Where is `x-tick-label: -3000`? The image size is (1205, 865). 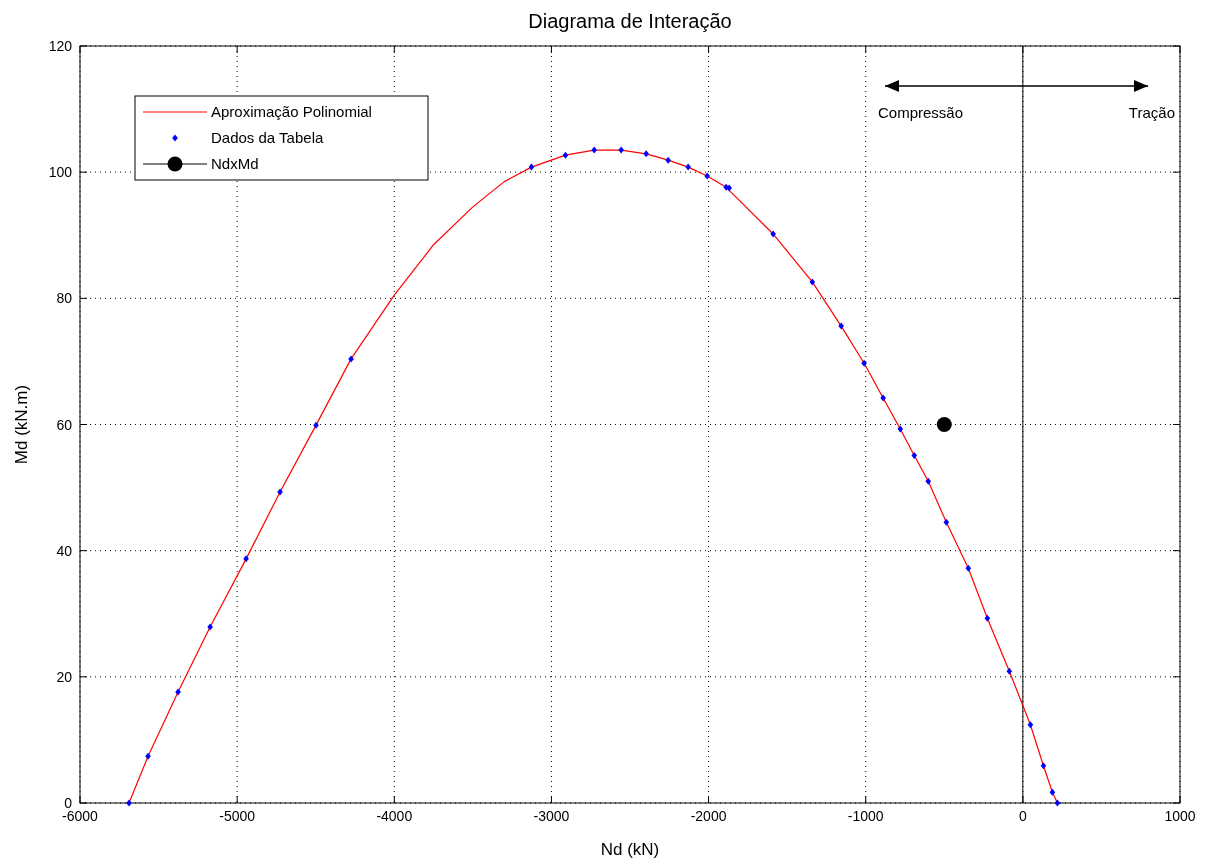
x-tick-label: -3000 is located at coordinates (551, 816).